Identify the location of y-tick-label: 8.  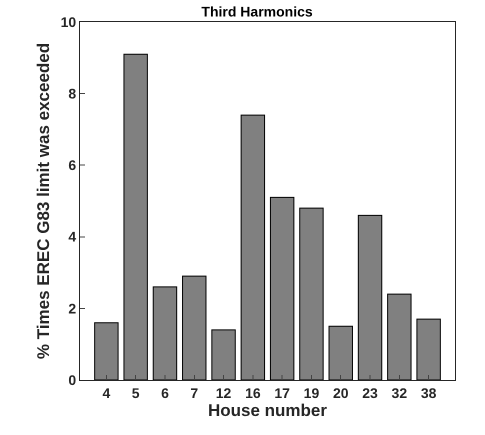
(72, 94).